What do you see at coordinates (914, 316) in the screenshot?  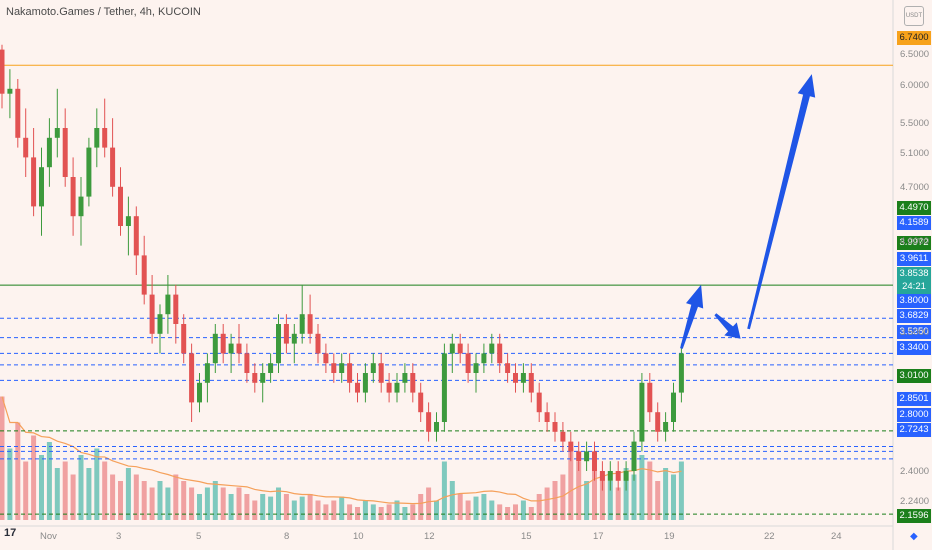 I see `price-label: 3.6829` at bounding box center [914, 316].